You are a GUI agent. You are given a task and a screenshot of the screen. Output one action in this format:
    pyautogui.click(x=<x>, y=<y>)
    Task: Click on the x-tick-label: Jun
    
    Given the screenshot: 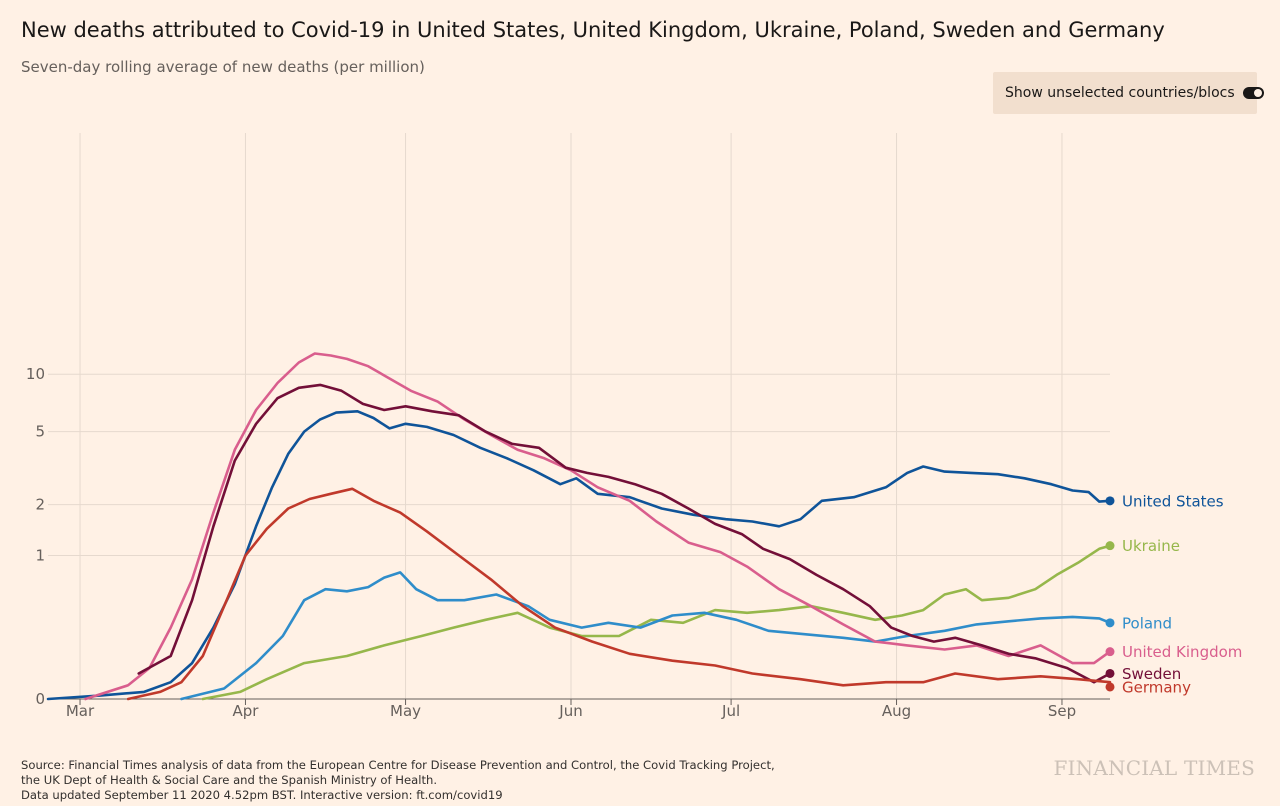 What is the action you would take?
    pyautogui.click(x=570, y=711)
    